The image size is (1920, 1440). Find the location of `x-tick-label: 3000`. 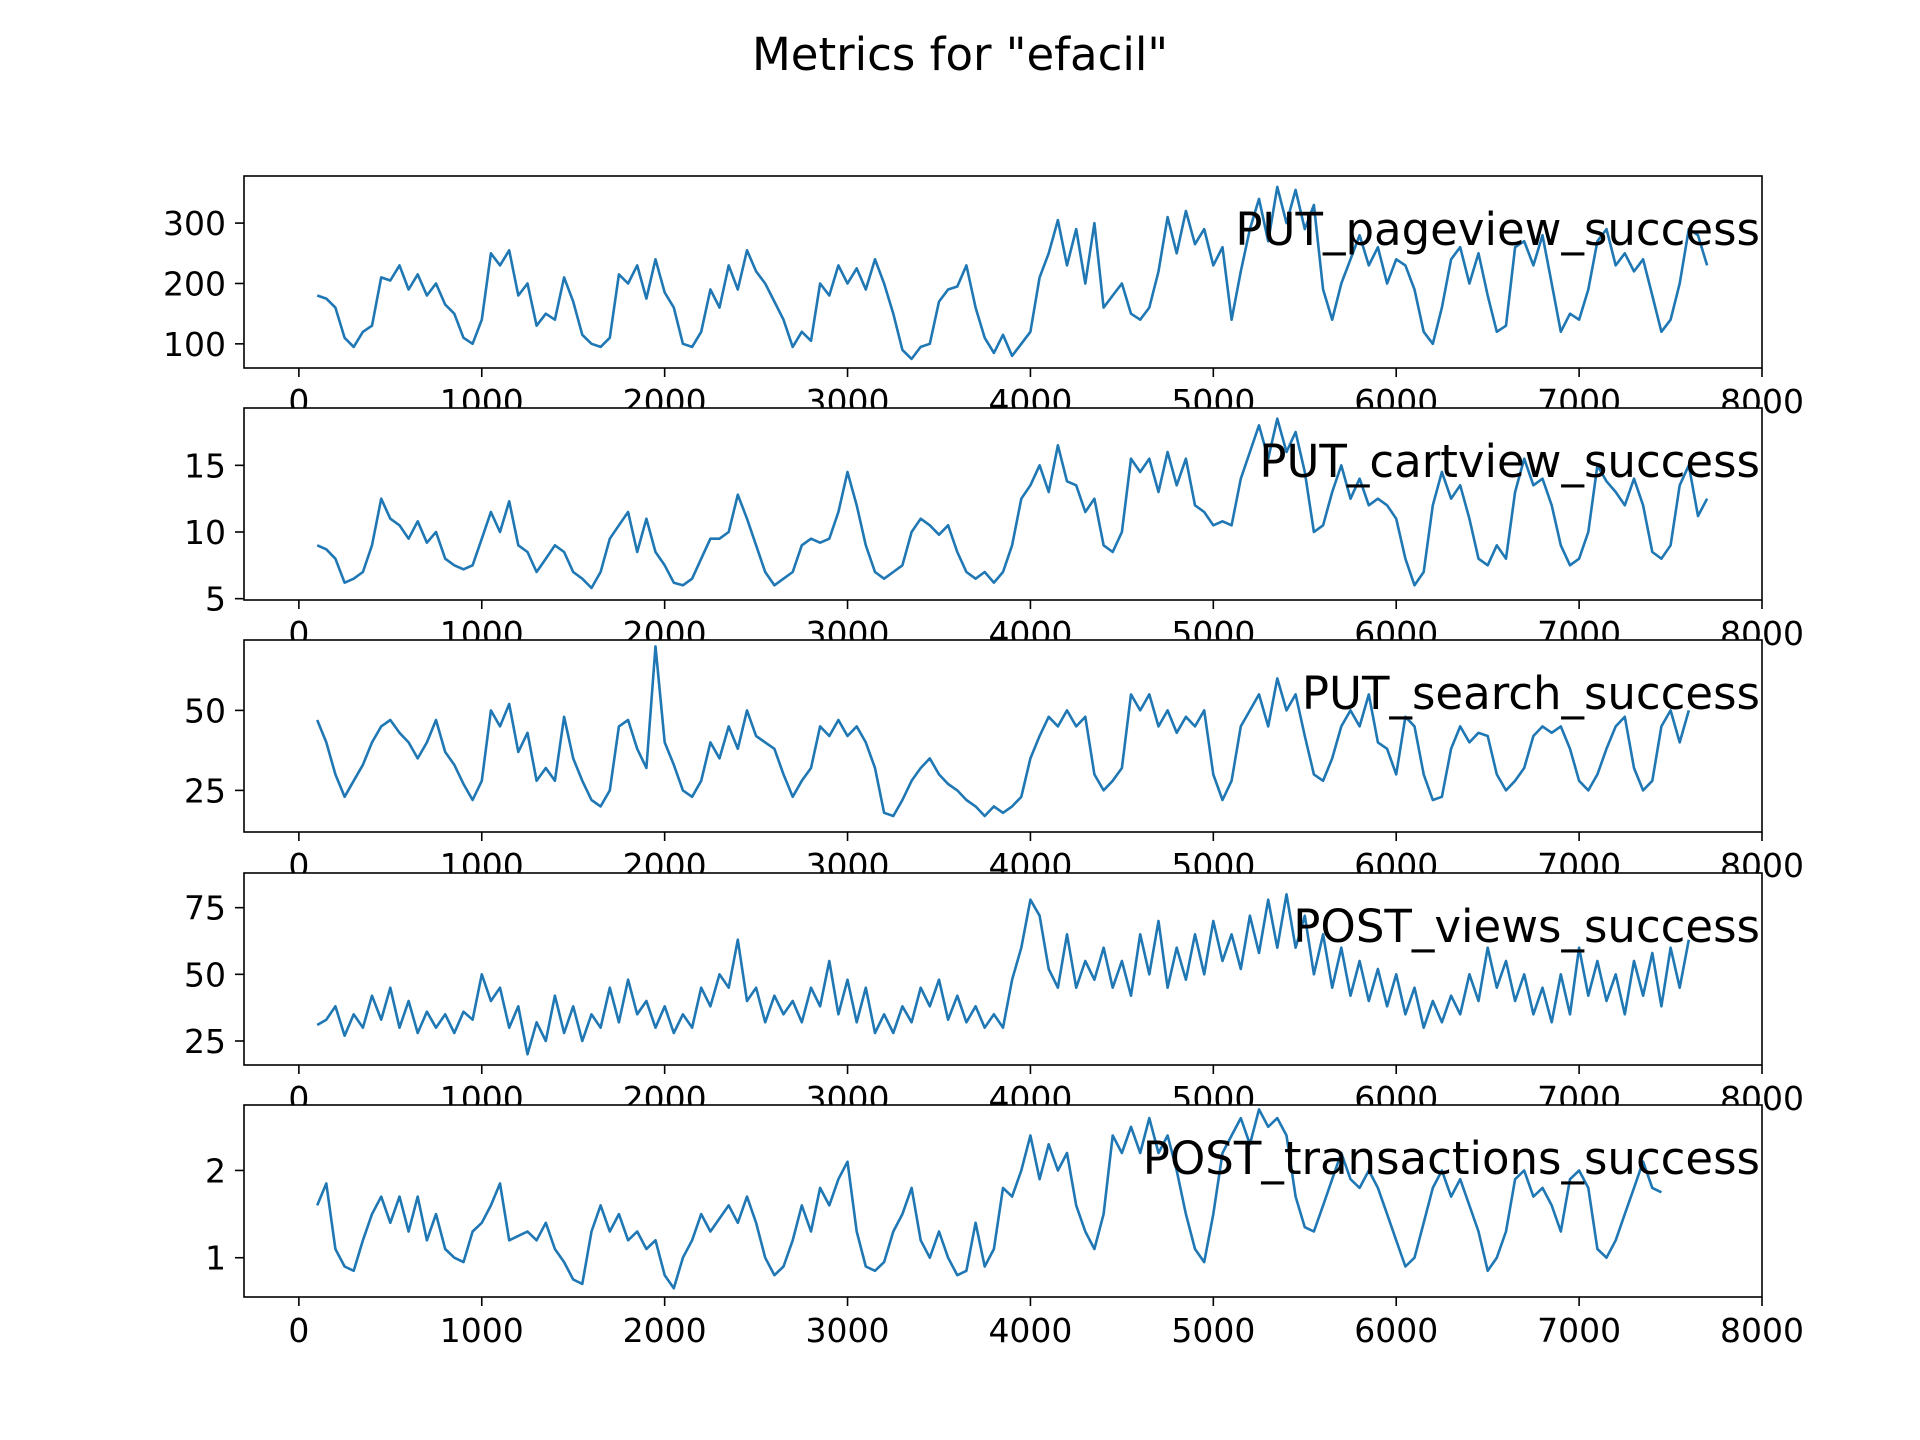

x-tick-label: 3000 is located at coordinates (848, 1330).